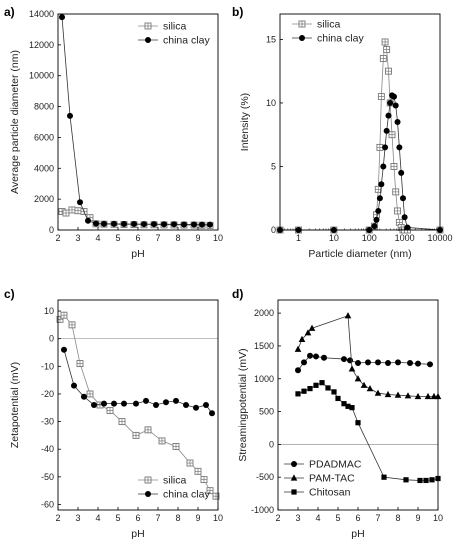 The image size is (456, 550). I want to click on x-tick-label: 100, so click(369, 238).